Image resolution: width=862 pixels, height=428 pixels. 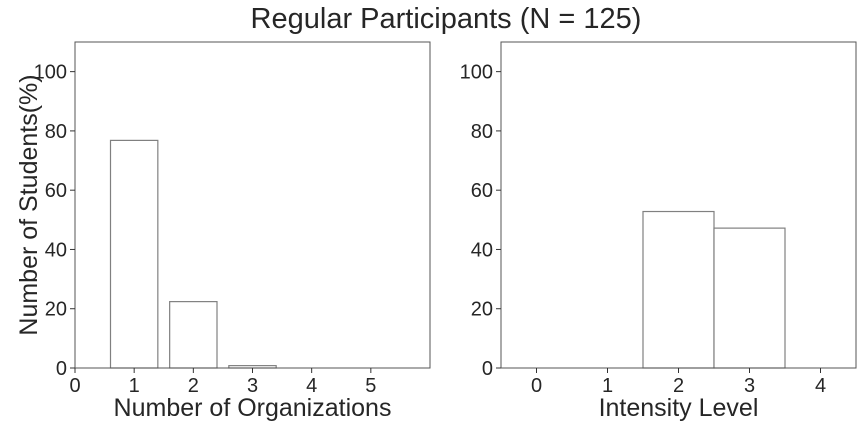 I want to click on y-axis-label: Number of Students(%), so click(x=29, y=204).